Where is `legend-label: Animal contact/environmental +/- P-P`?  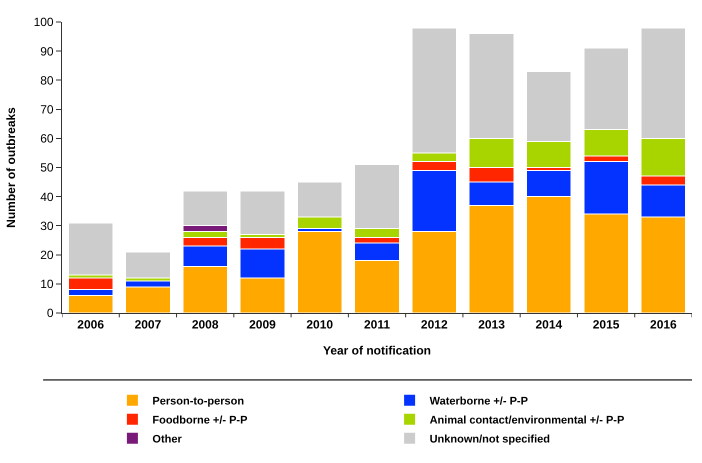
legend-label: Animal contact/environmental +/- P-P is located at coordinates (527, 420).